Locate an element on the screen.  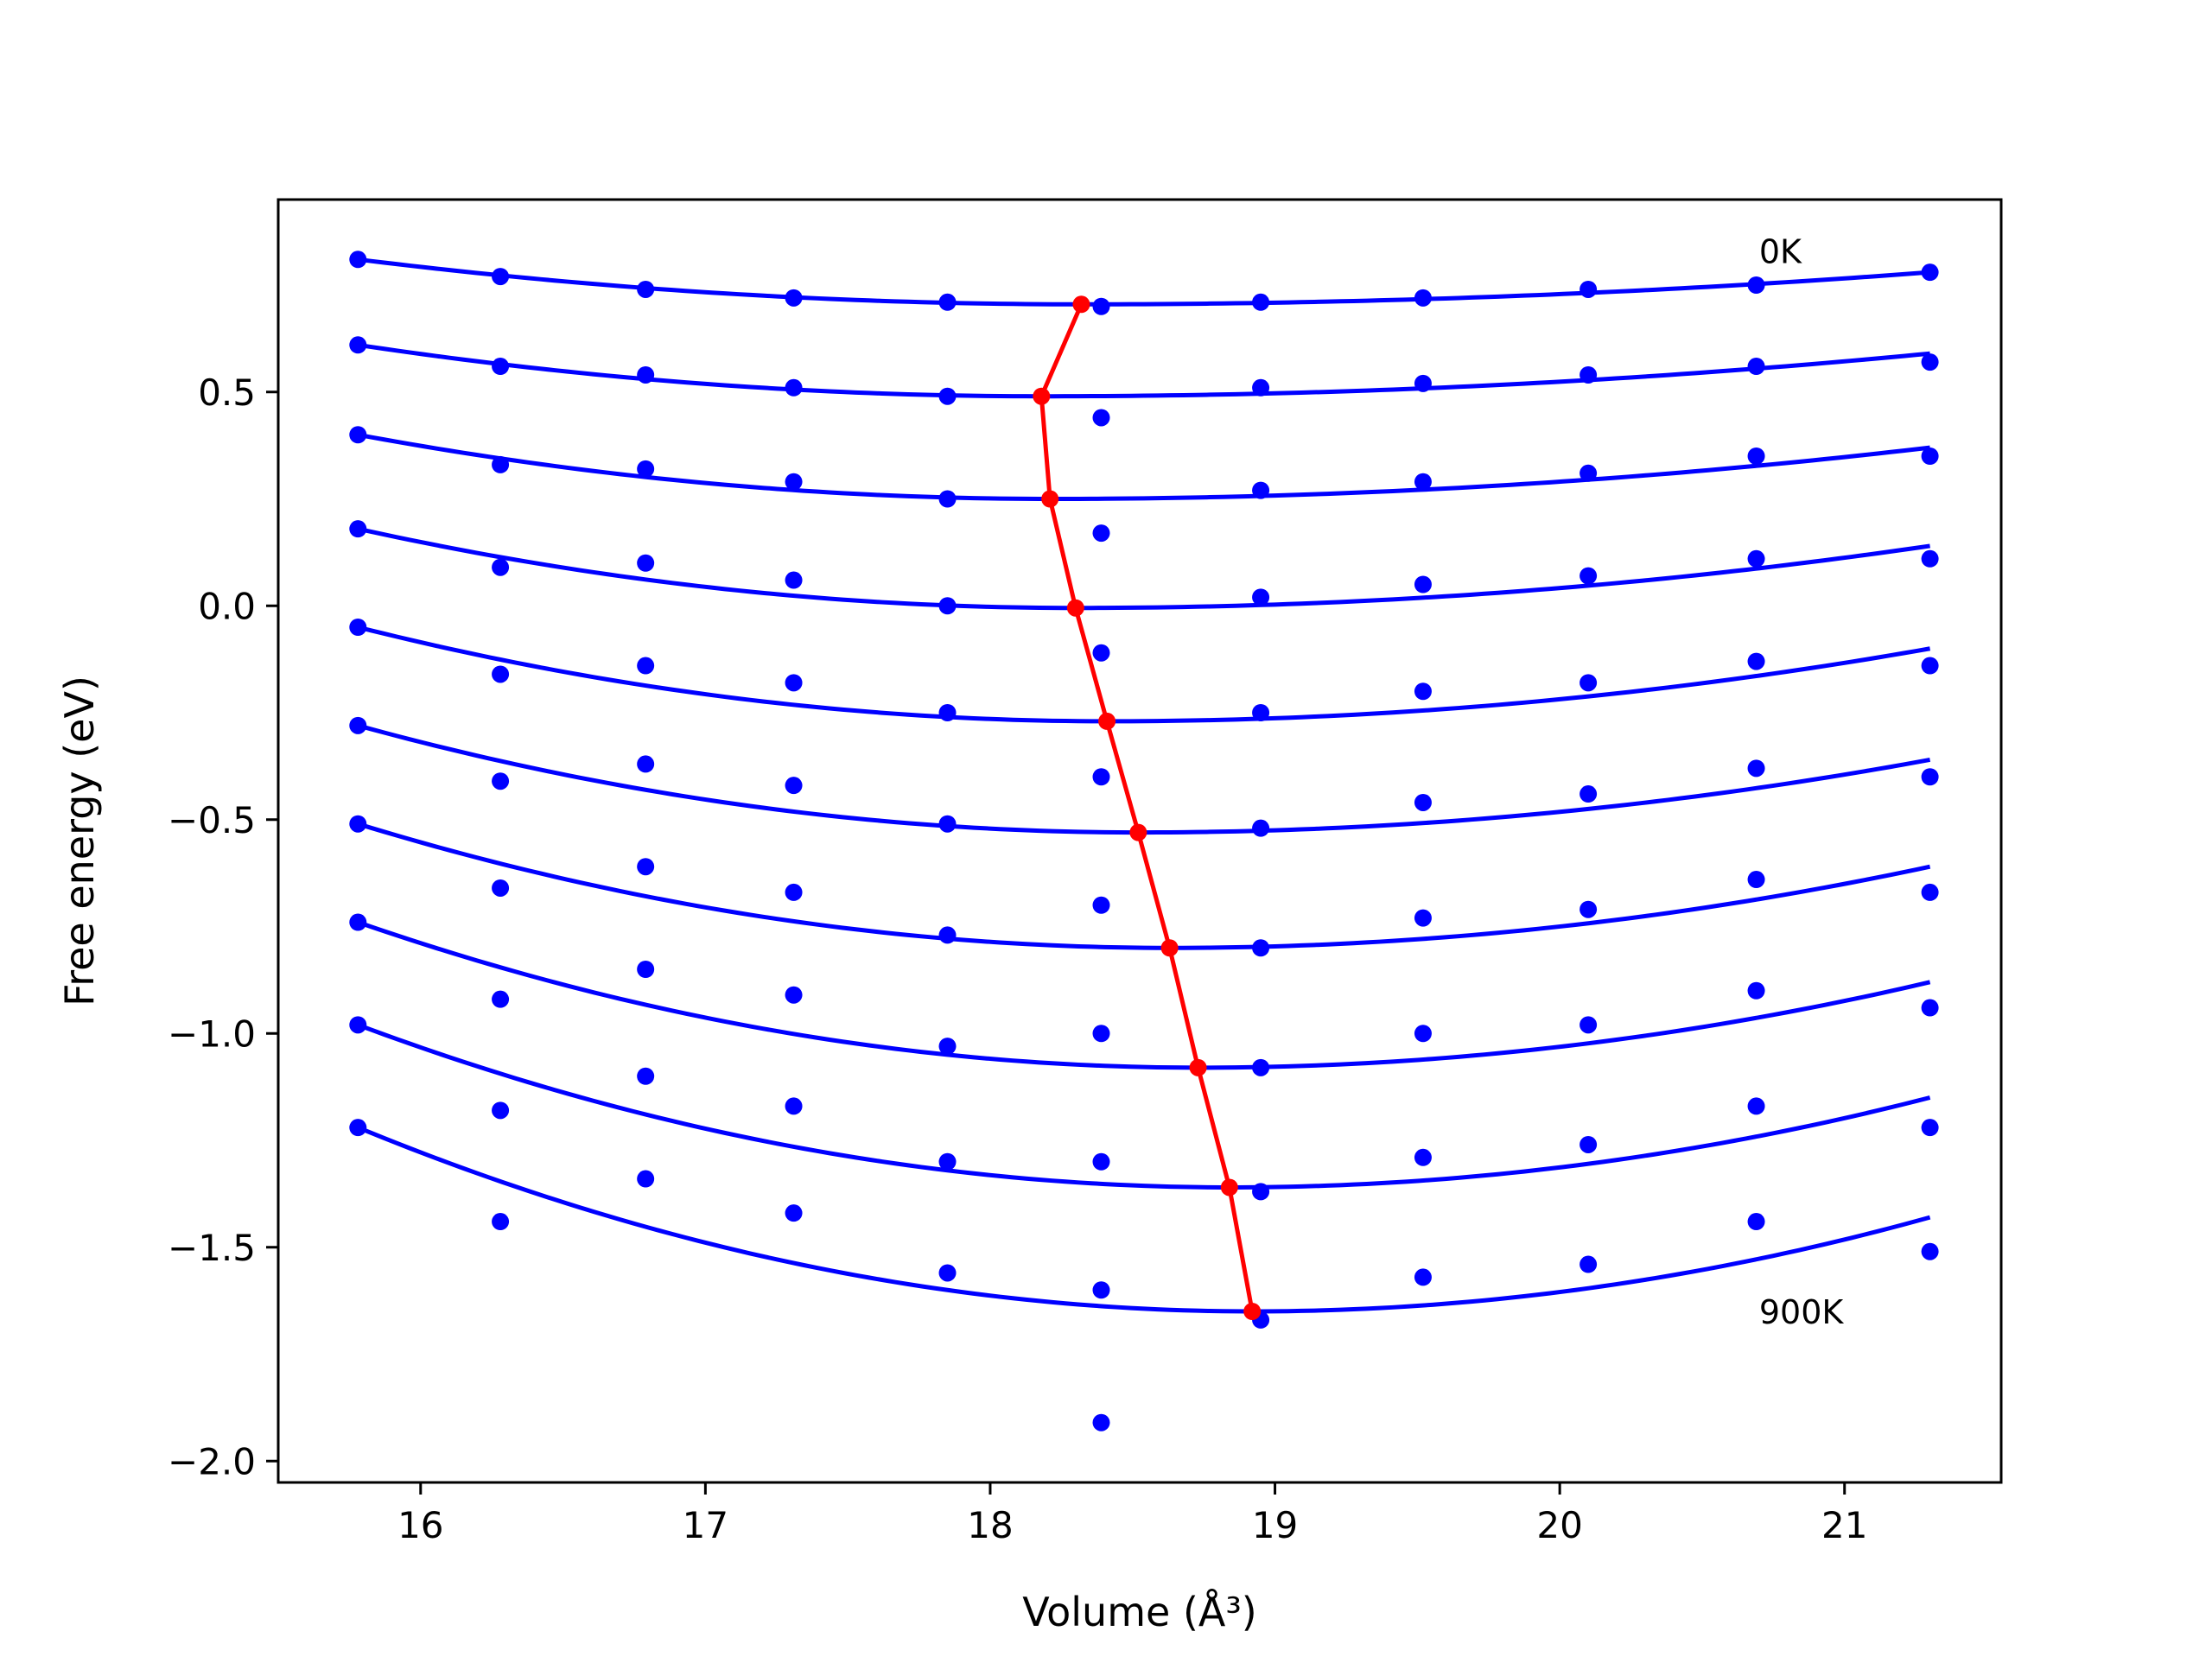
y-tick-label: −1.5 is located at coordinates (212, 1248).